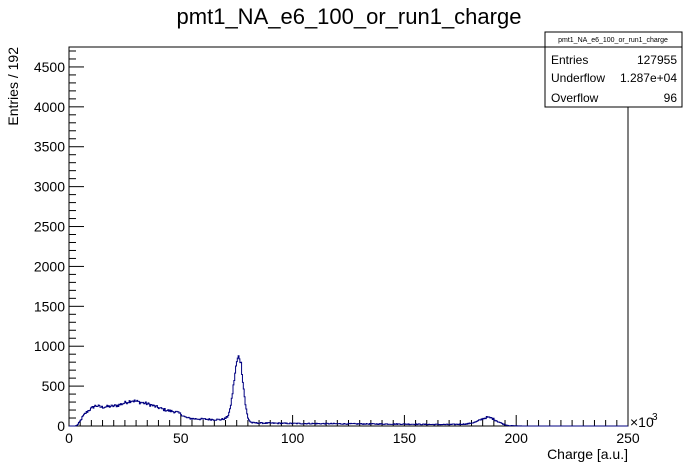  What do you see at coordinates (49, 67) in the screenshot?
I see `y-tick-label: 4500` at bounding box center [49, 67].